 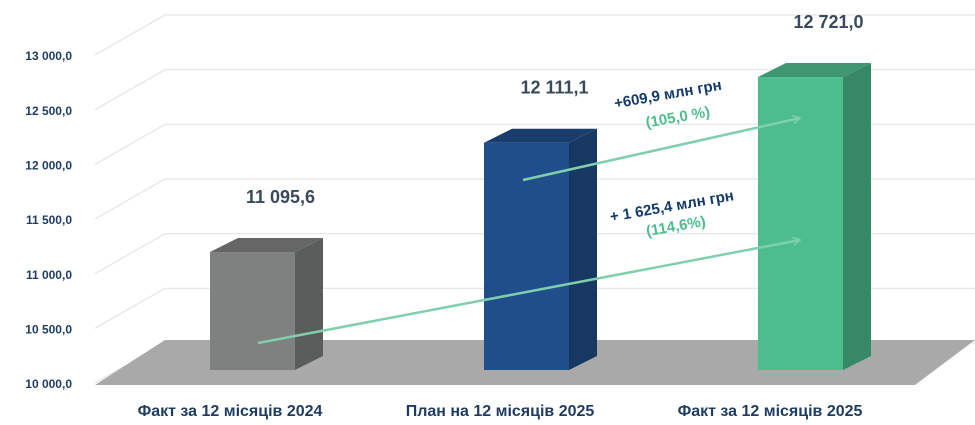 What do you see at coordinates (48, 384) in the screenshot?
I see `y-tick-label: 10 000,0` at bounding box center [48, 384].